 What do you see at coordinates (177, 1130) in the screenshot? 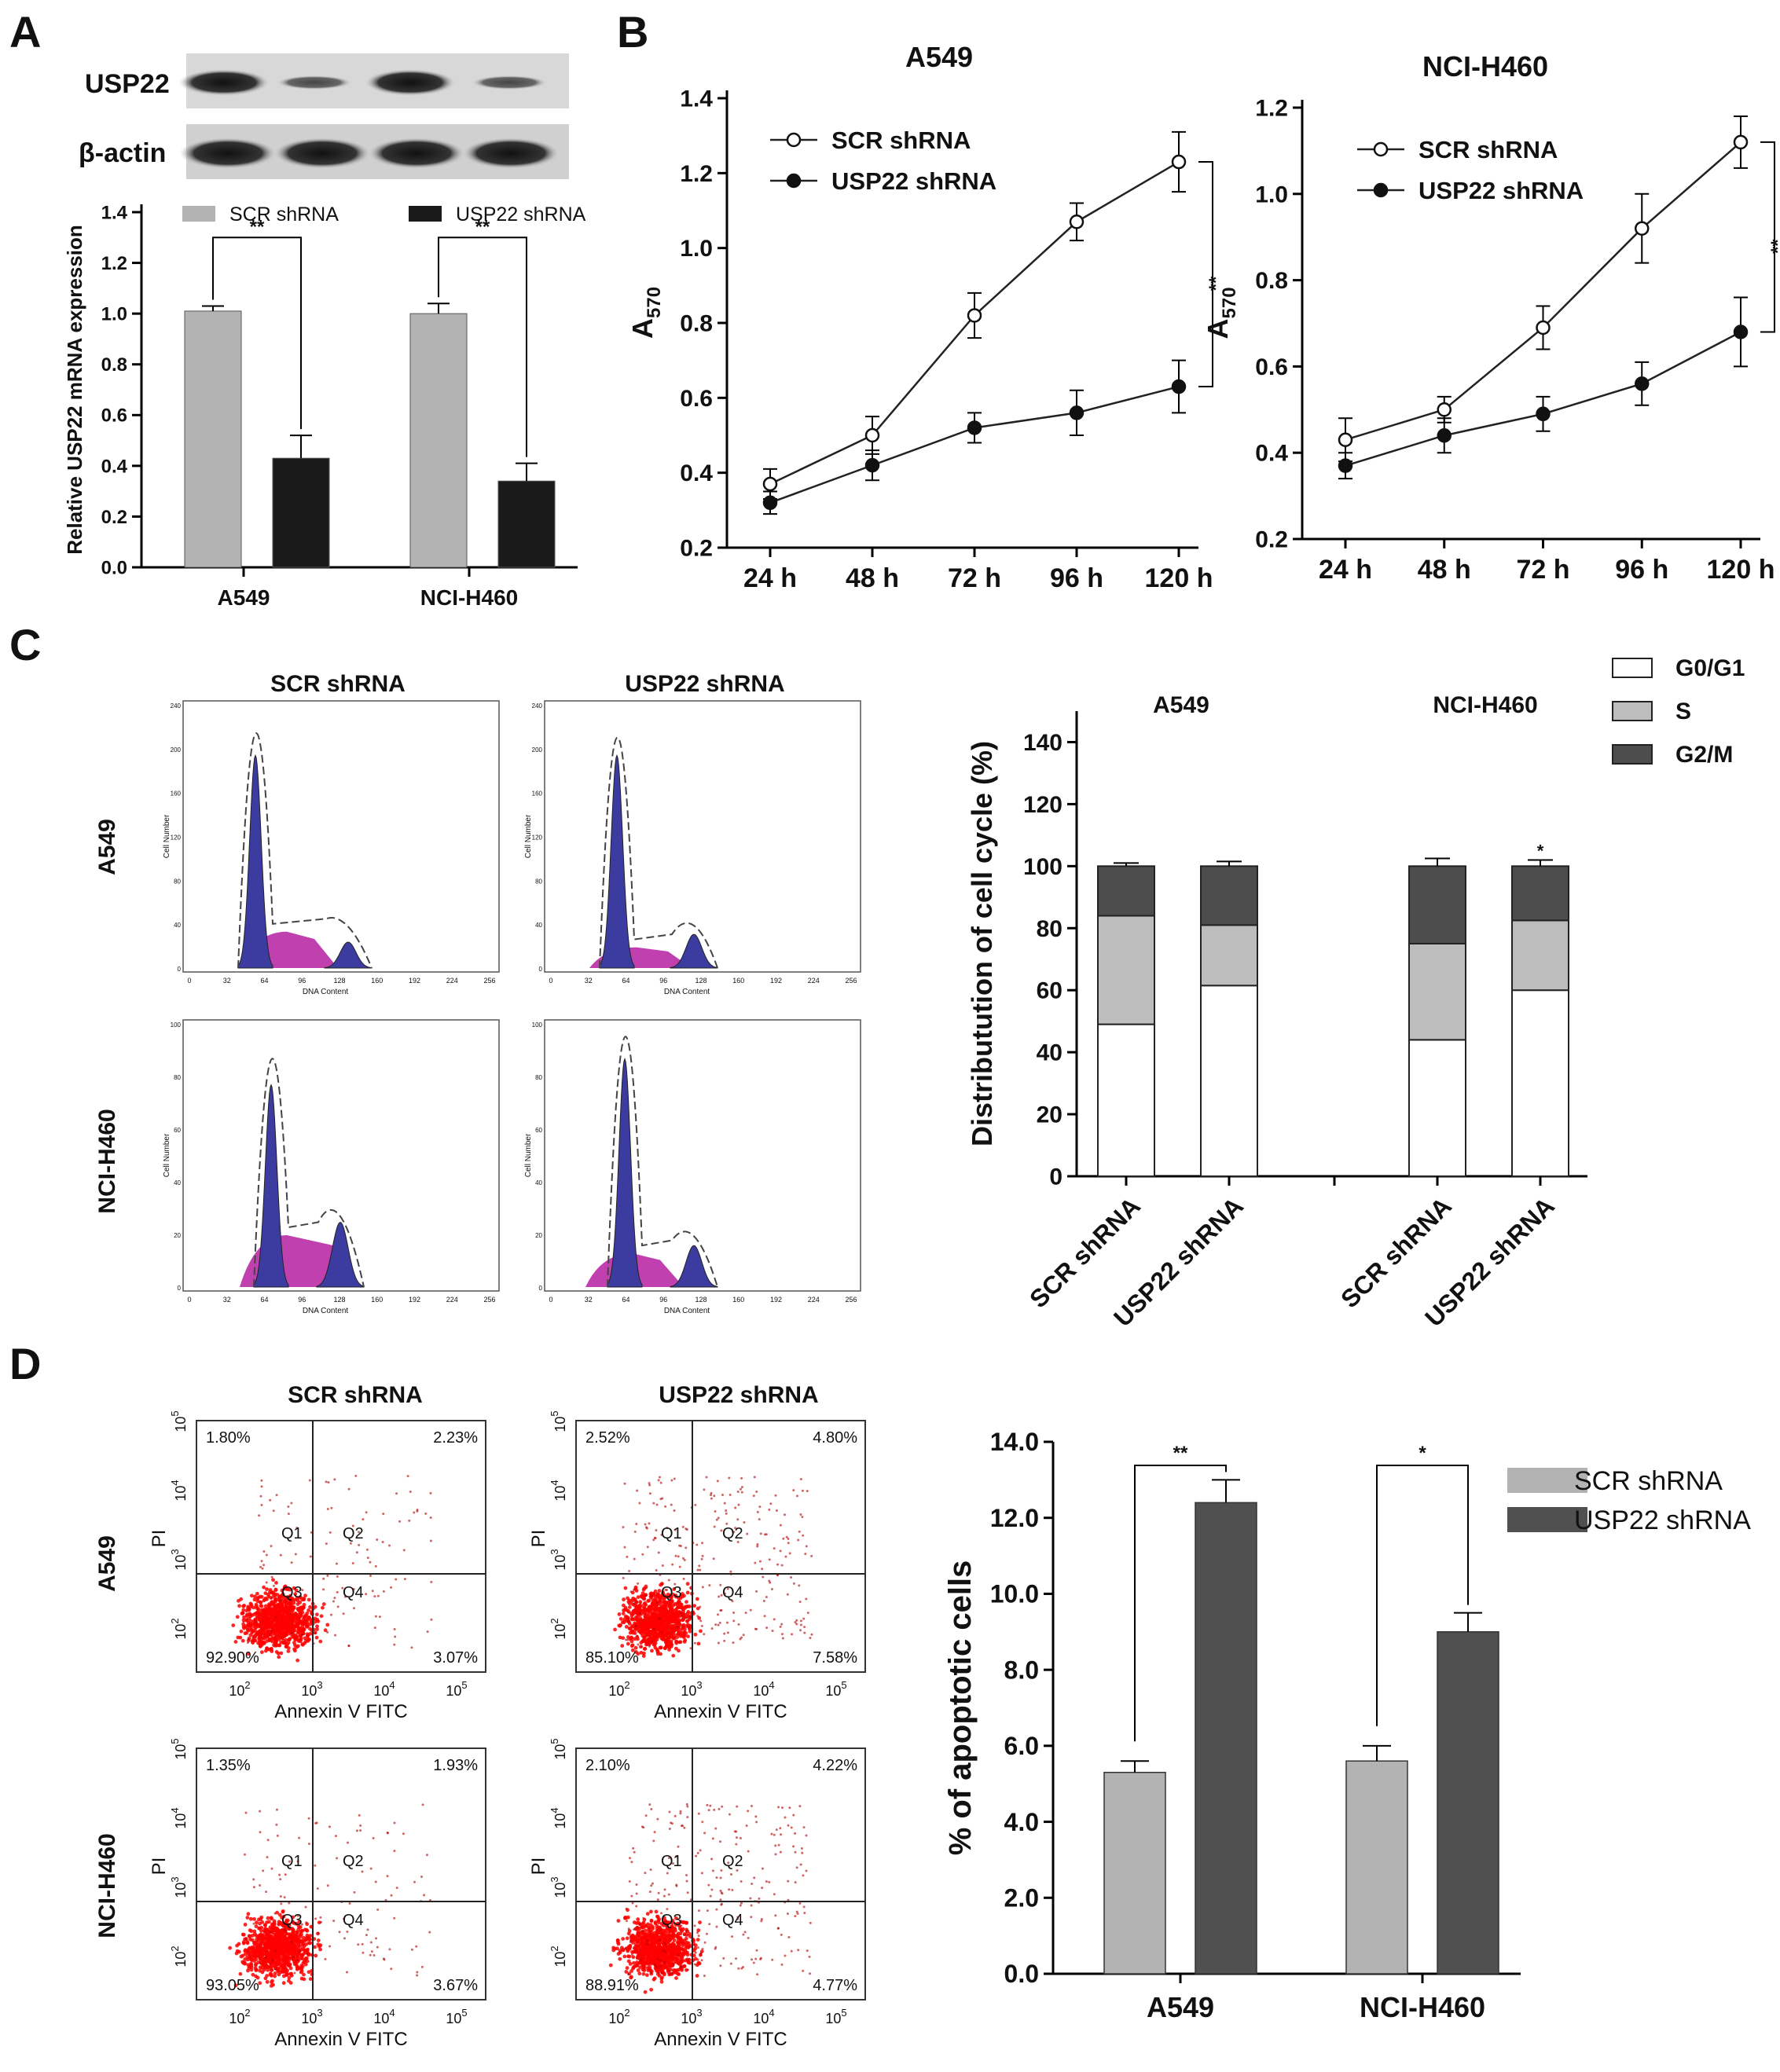
I see `hist-y-tick-label: 60` at bounding box center [177, 1130].